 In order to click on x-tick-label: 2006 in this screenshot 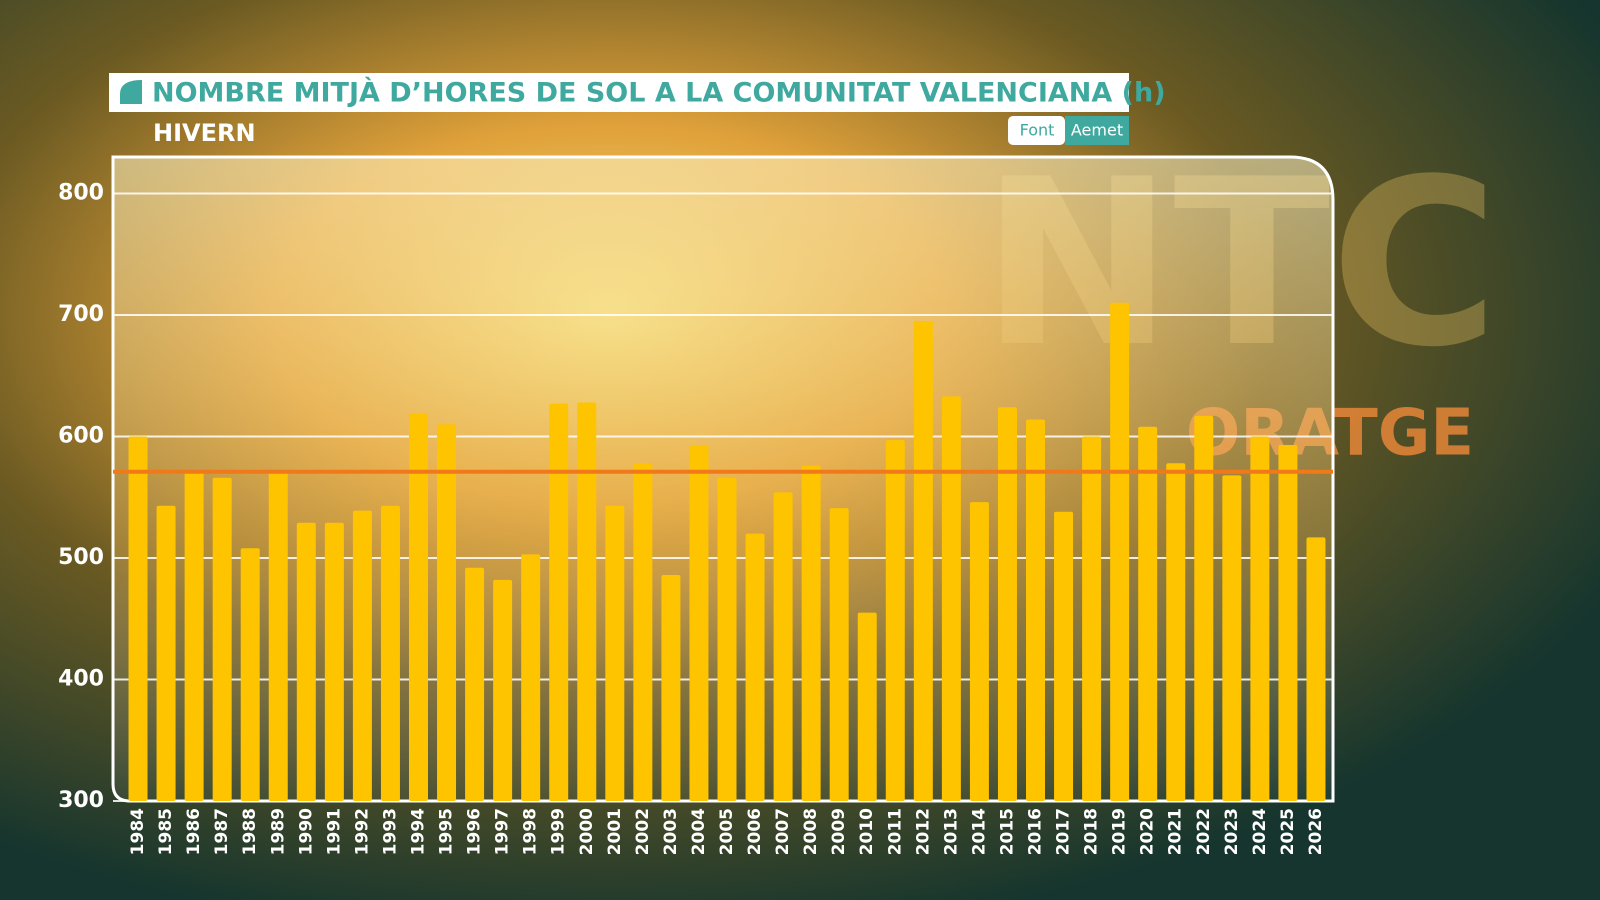, I will do `click(755, 831)`.